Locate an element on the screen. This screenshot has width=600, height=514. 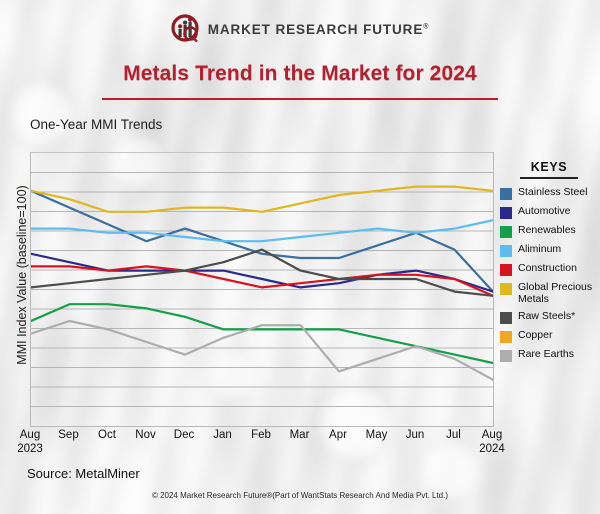
brand-name: MARKET RESEARCH FUTURE® is located at coordinates (319, 29).